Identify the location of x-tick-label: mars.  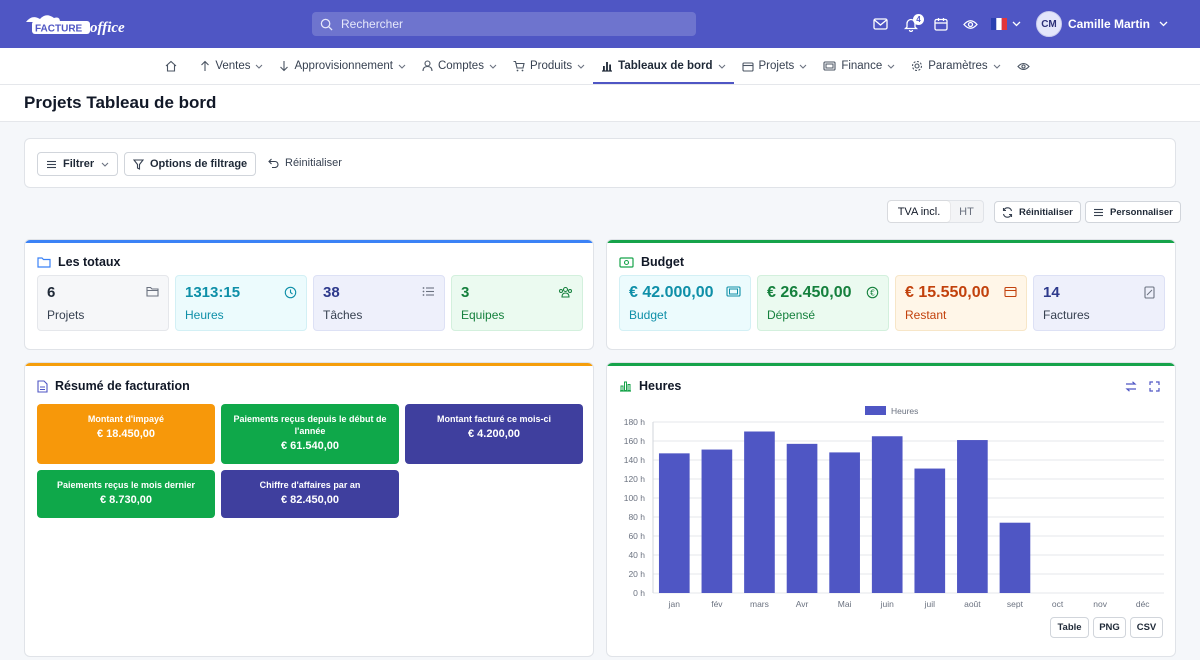
(759, 604).